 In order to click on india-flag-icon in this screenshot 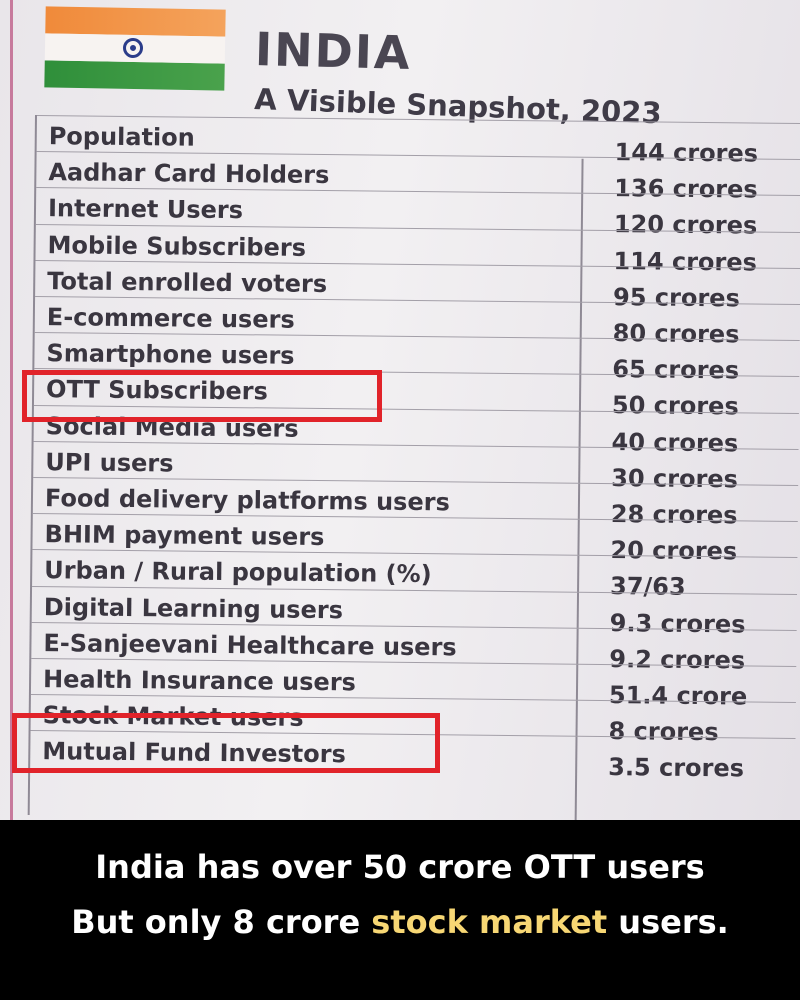, I will do `click(135, 48)`.